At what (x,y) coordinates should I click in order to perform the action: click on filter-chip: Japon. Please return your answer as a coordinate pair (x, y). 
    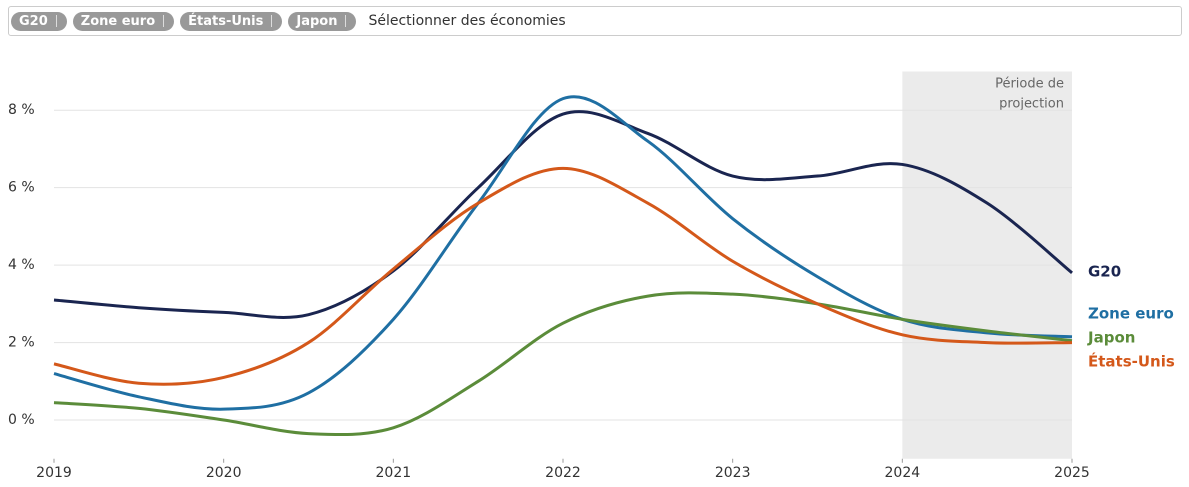
    Looking at the image, I should click on (322, 21).